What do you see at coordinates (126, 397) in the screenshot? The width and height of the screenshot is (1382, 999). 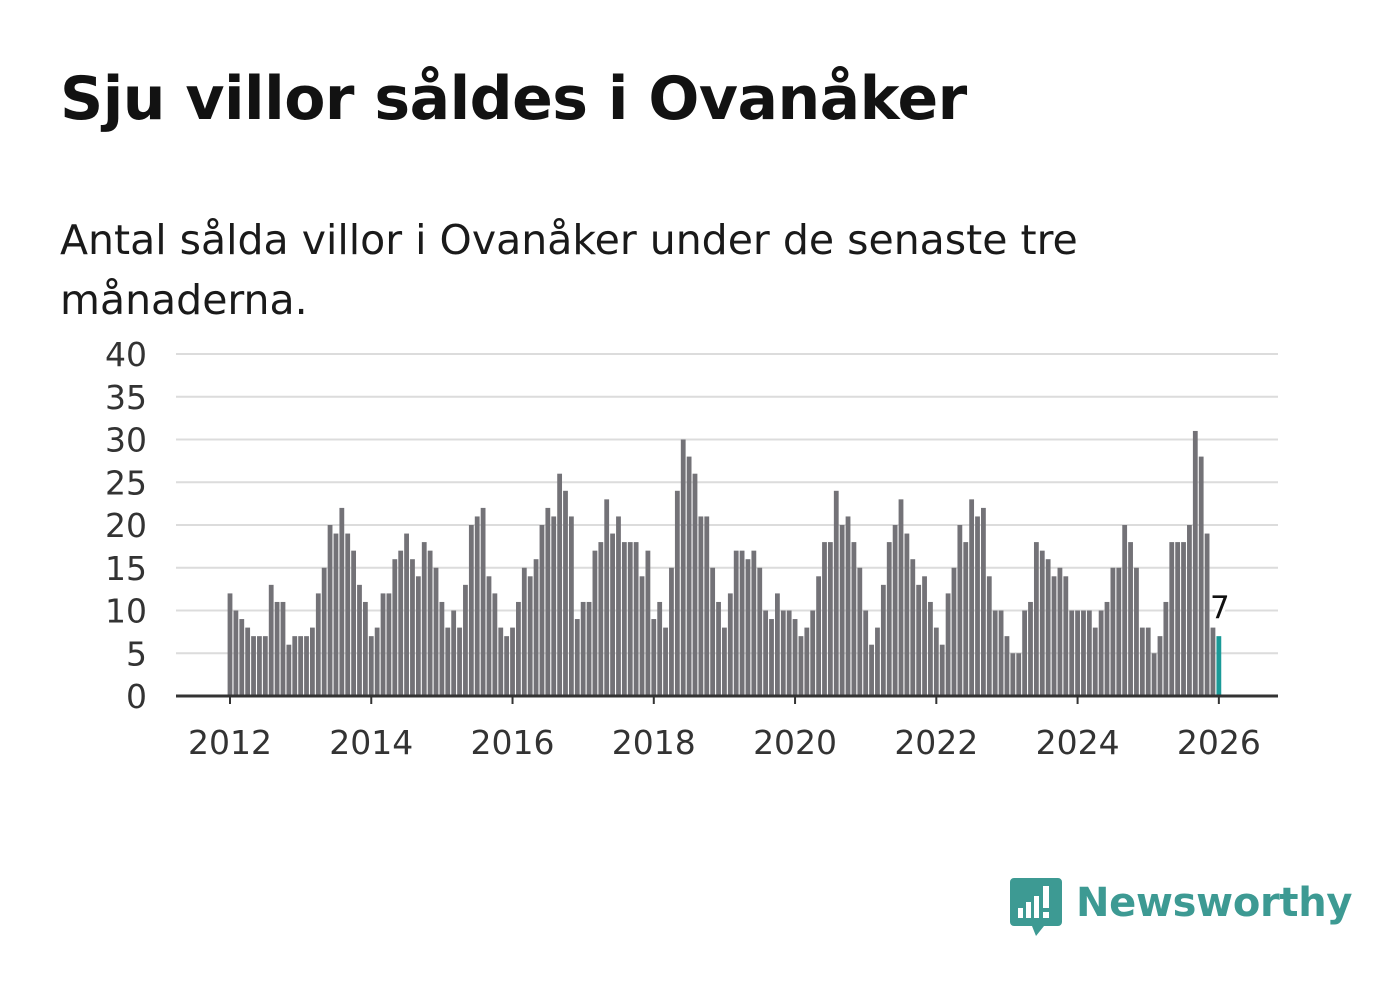 I see `y-tick-label: 35` at bounding box center [126, 397].